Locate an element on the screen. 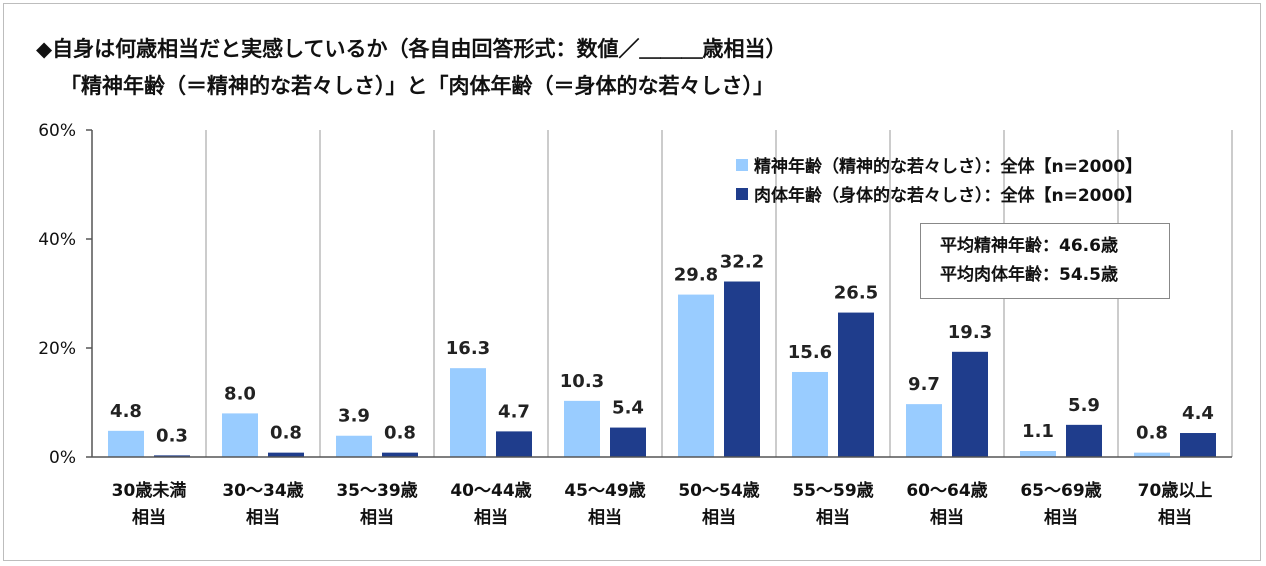 This screenshot has width=1266, height=566. legend-item-mental: 精神年齢（精神的な若々しさ）：全体【n=2000】 is located at coordinates (939, 164).